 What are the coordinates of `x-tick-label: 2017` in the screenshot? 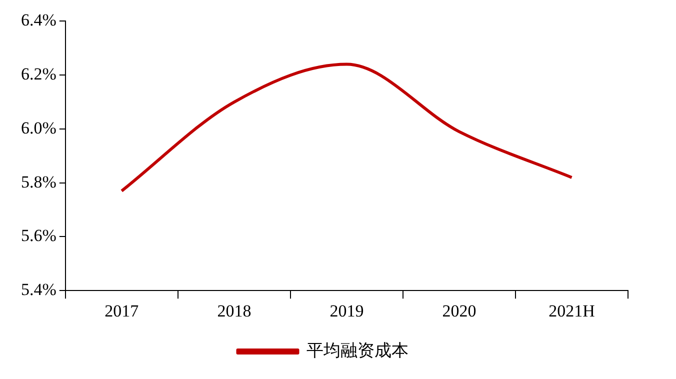 It's located at (122, 310).